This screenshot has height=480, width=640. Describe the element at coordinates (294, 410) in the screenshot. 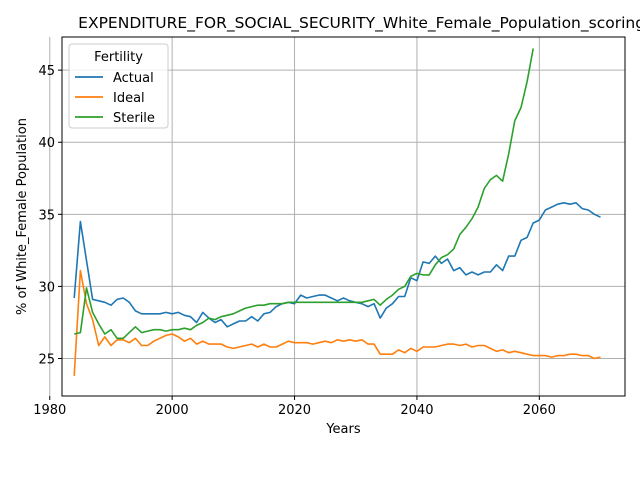

I see `x-tick-label: 2020` at that location.